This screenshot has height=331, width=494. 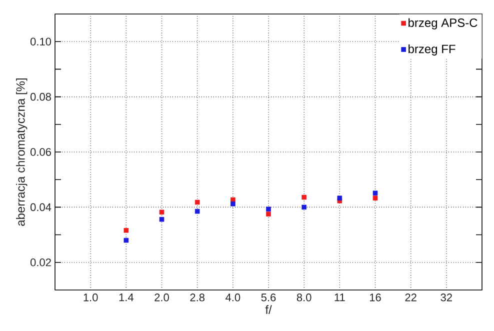 What do you see at coordinates (339, 298) in the screenshot?
I see `x-tick-label: 11` at bounding box center [339, 298].